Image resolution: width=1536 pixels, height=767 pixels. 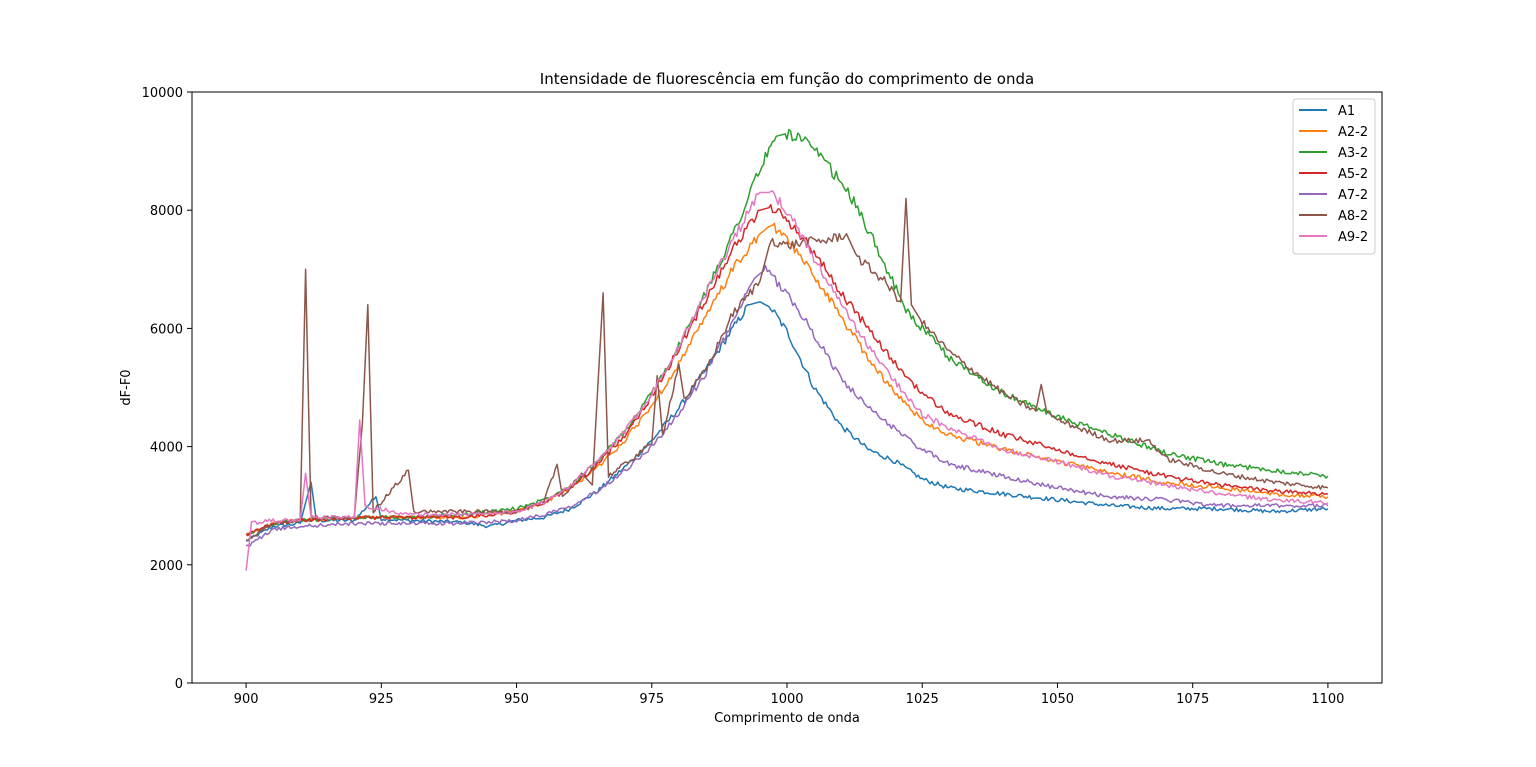 I want to click on x-axis-label: Comprimento de onda, so click(x=787, y=718).